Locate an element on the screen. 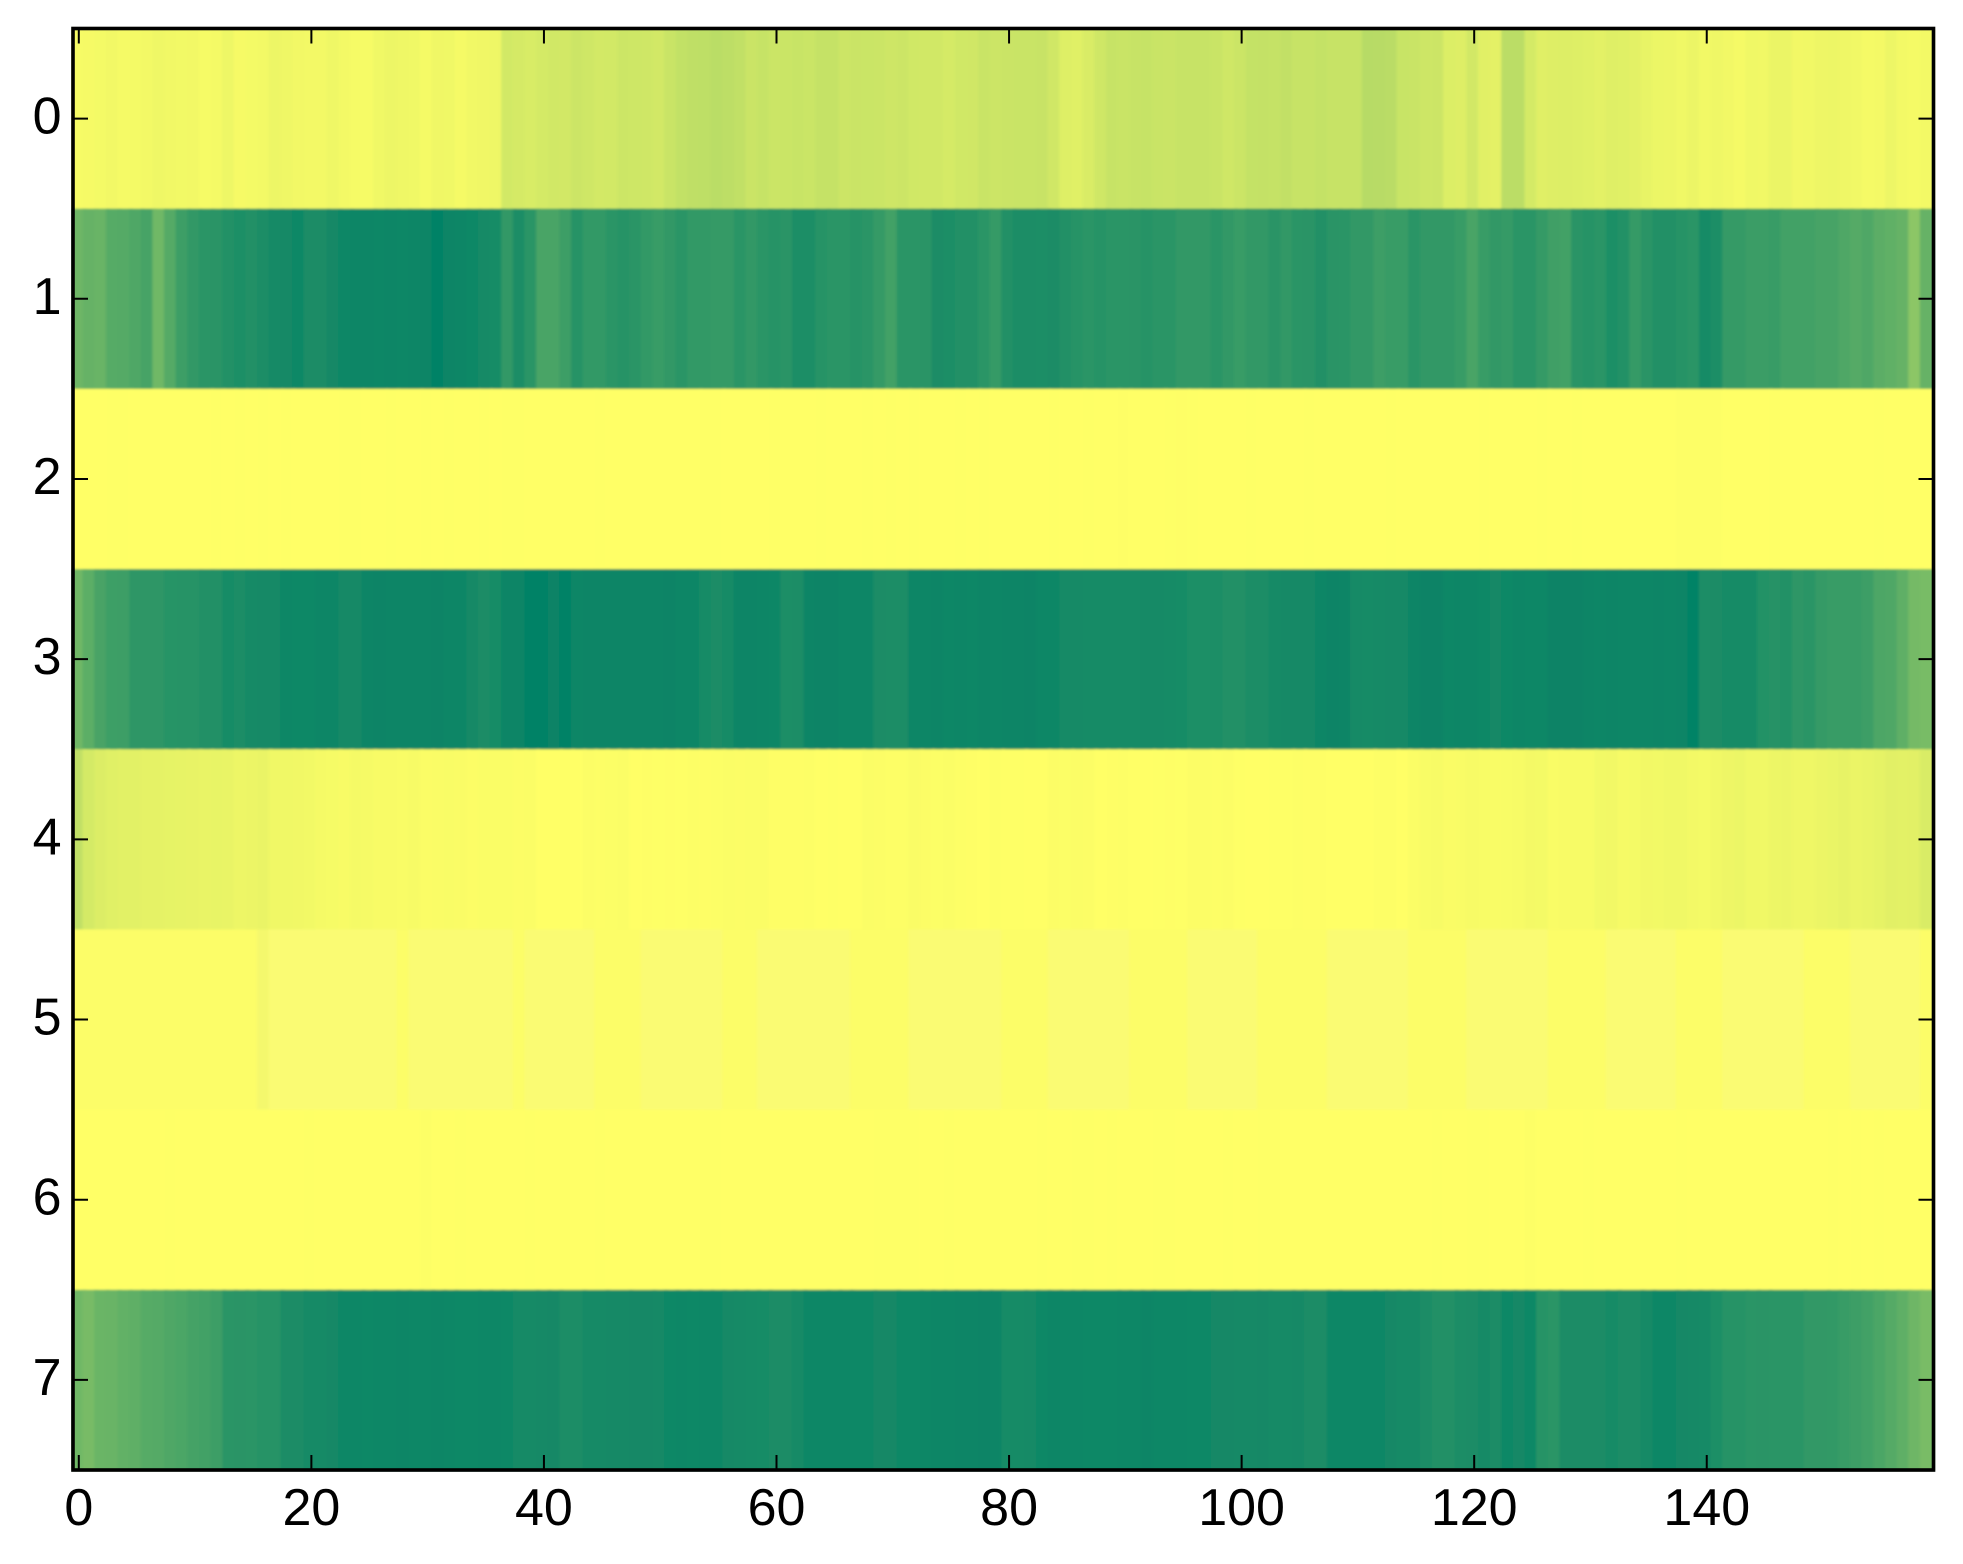 Image resolution: width=1963 pixels, height=1564 pixels. svg-text: 140 is located at coordinates (1706, 1508).